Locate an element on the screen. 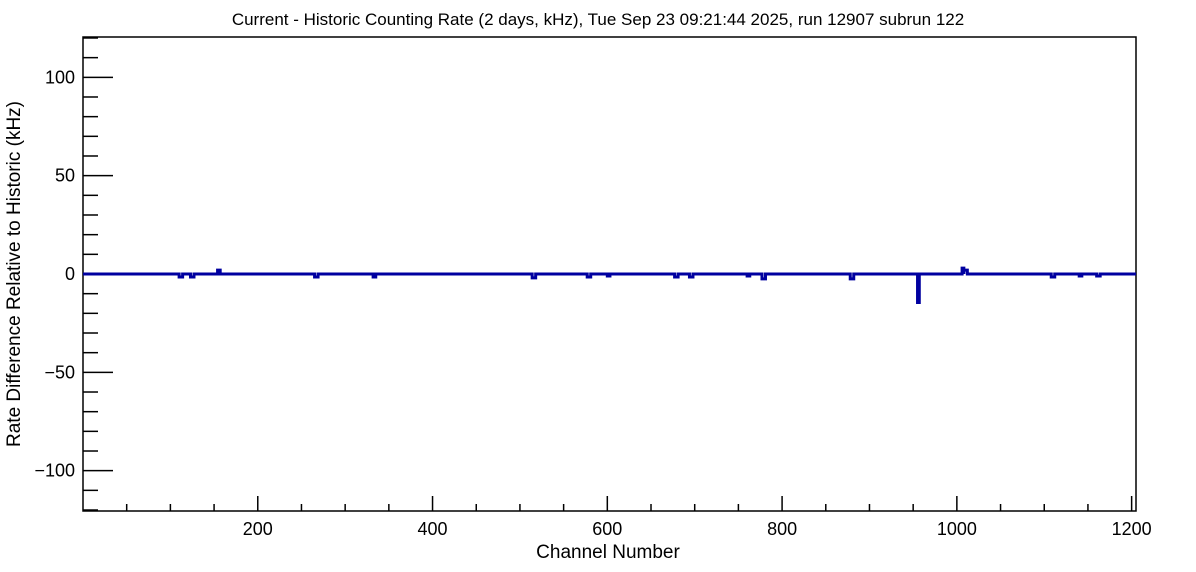  rate-difference-series-line is located at coordinates (609, 285).